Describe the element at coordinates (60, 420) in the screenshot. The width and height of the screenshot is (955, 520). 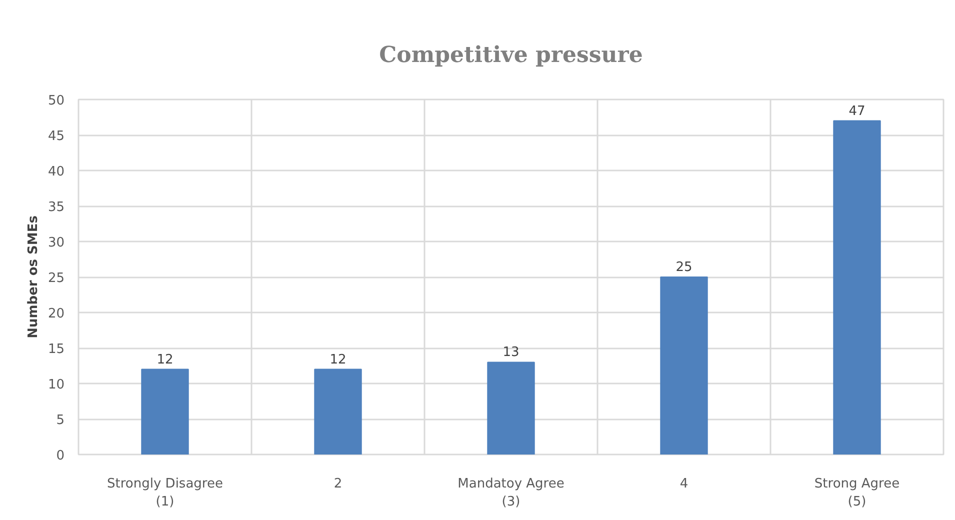
I see `y-tick-label: 5` at that location.